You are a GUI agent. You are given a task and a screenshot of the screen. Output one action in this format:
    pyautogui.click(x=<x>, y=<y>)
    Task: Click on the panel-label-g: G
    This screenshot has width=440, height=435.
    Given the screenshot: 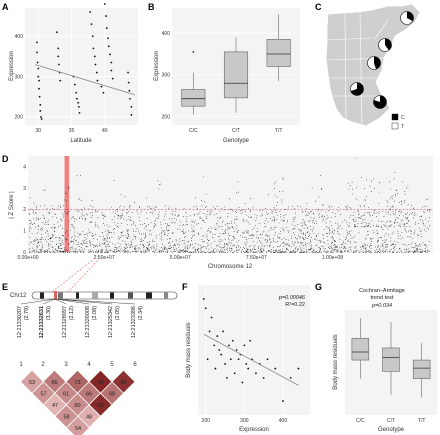 What is the action you would take?
    pyautogui.click(x=318, y=287)
    